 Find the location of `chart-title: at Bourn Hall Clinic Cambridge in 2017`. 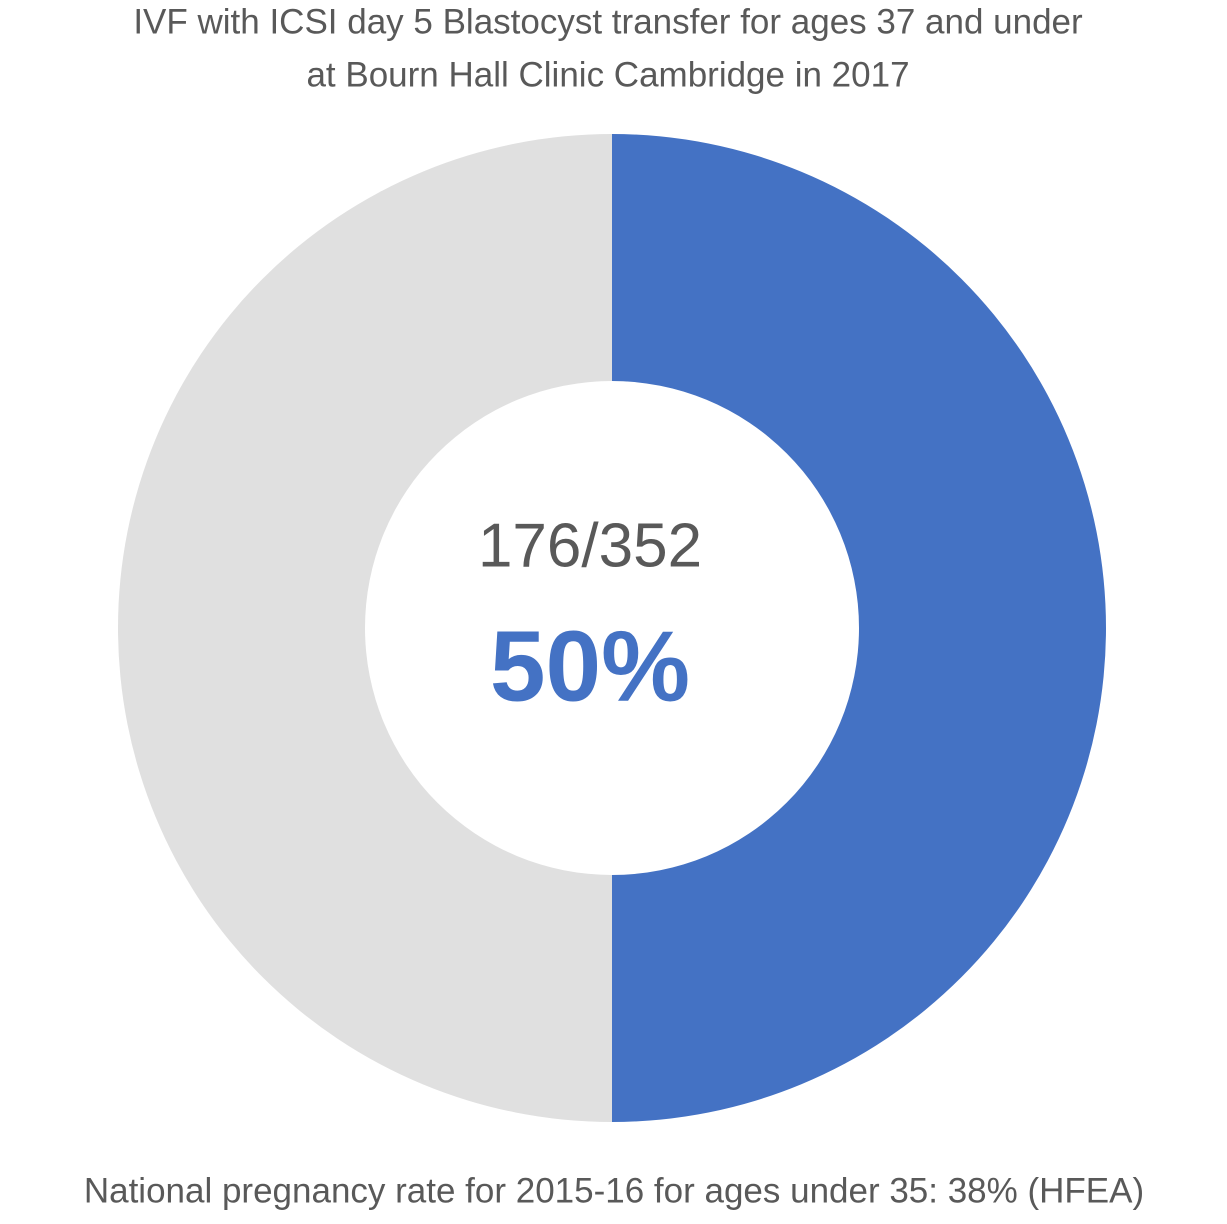

chart-title: at Bourn Hall Clinic Cambridge in 2017 is located at coordinates (607, 74).